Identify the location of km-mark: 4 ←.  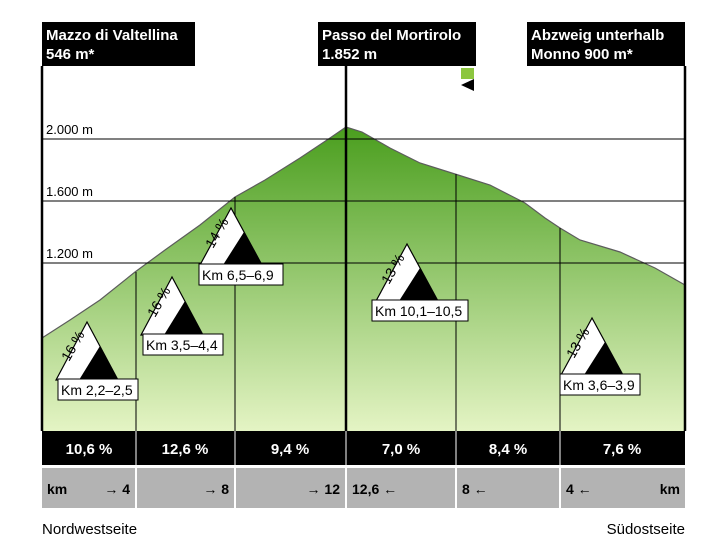
(579, 489).